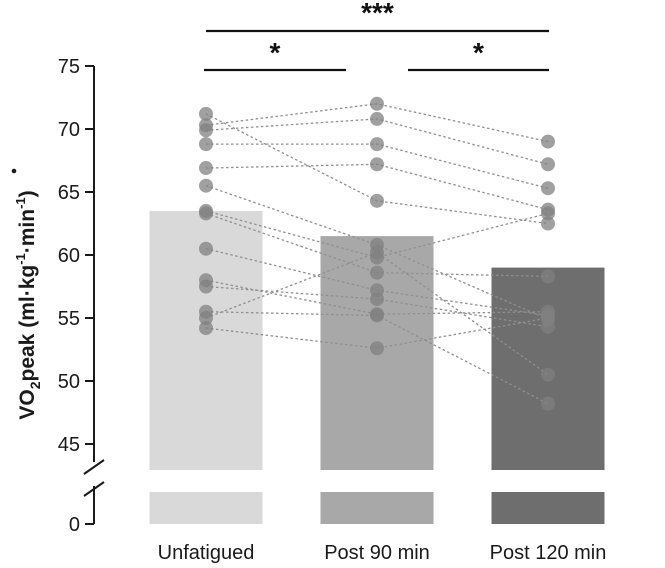 This screenshot has width=665, height=568. What do you see at coordinates (69, 319) in the screenshot?
I see `y-tick-label-55: 55` at bounding box center [69, 319].